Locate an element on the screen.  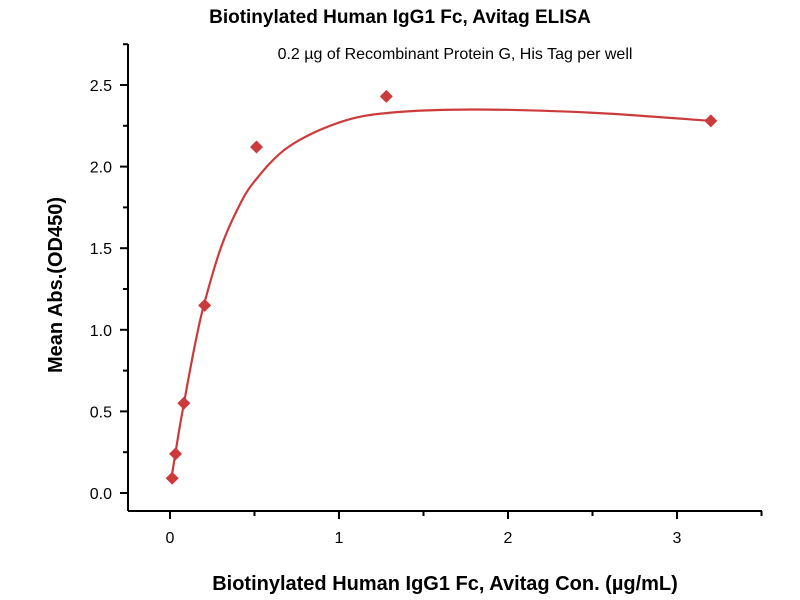
y-tick-label: 1.5 is located at coordinates (101, 249).